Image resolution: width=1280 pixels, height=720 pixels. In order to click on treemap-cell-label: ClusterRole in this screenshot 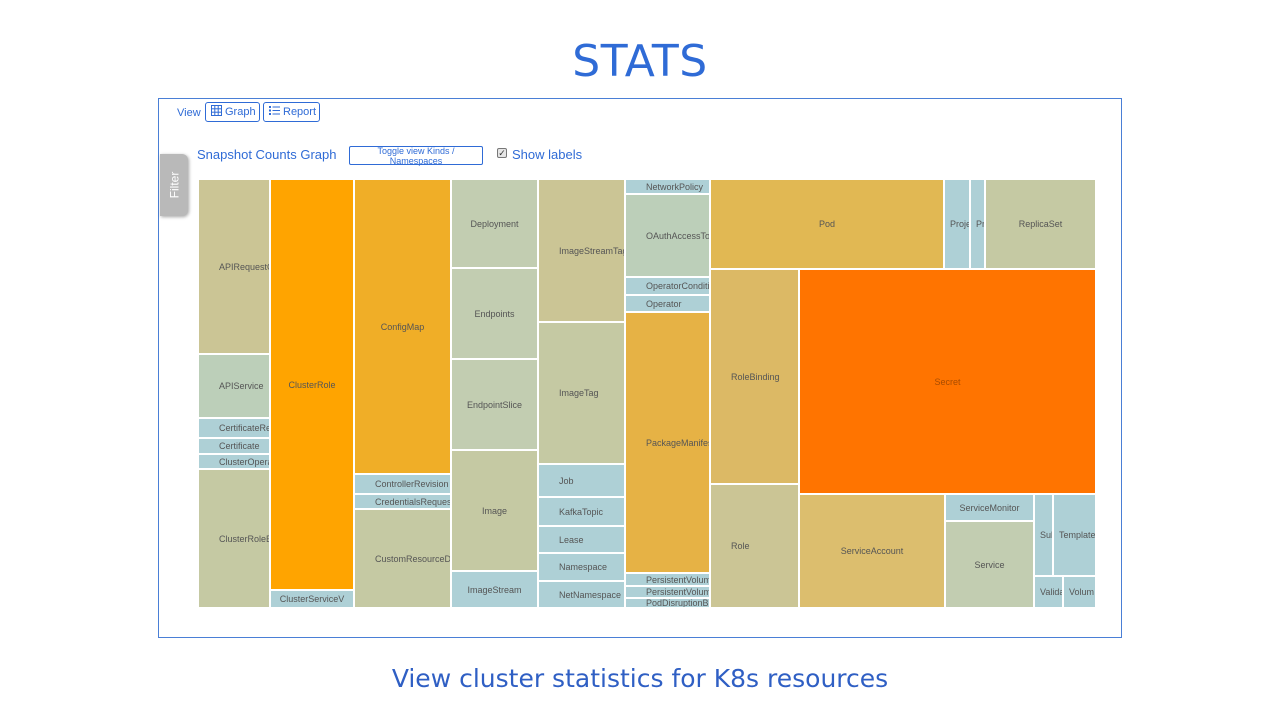, I will do `click(312, 384)`.